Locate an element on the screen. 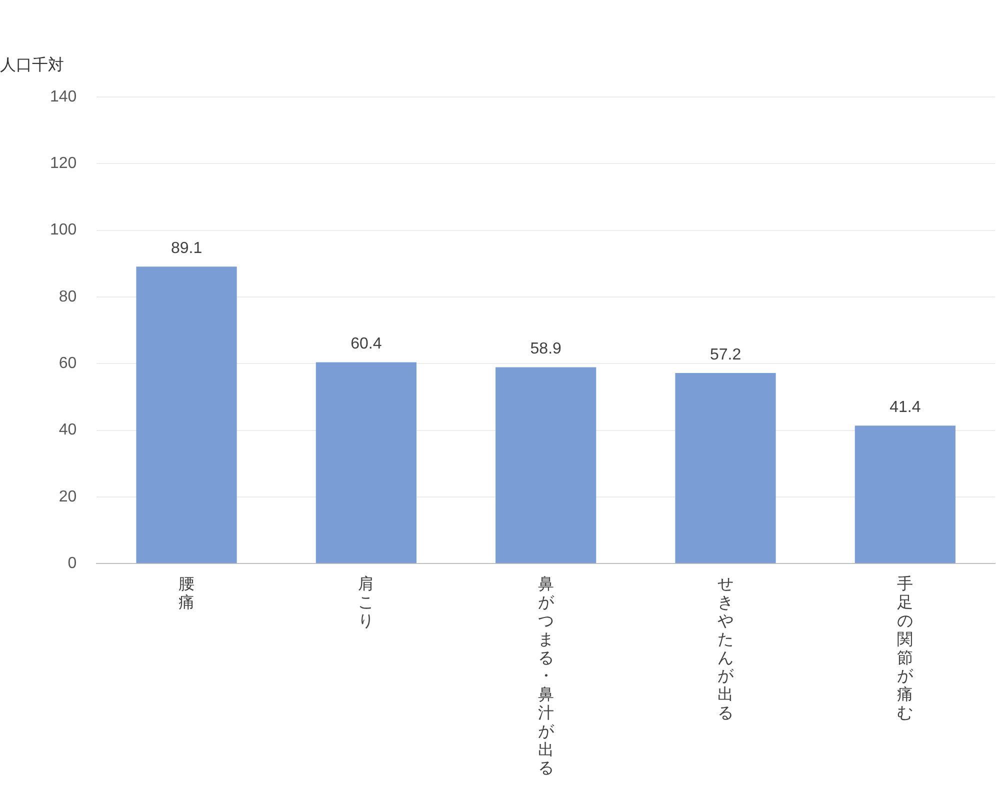  y-tick-label: 40 is located at coordinates (67, 430).